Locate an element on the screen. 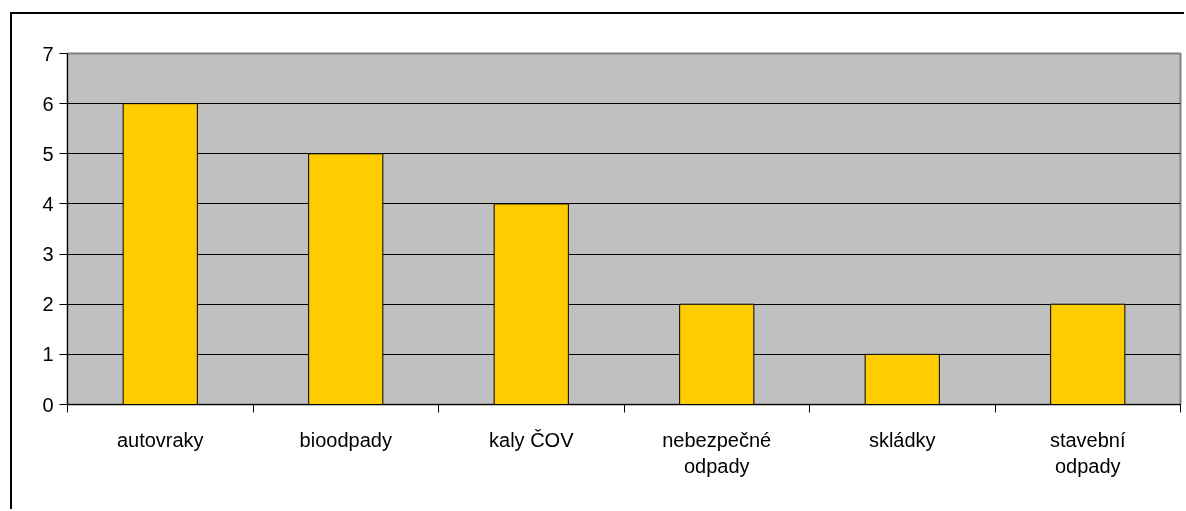 The width and height of the screenshot is (1186, 511). y-tick-label: 5 is located at coordinates (48, 153).